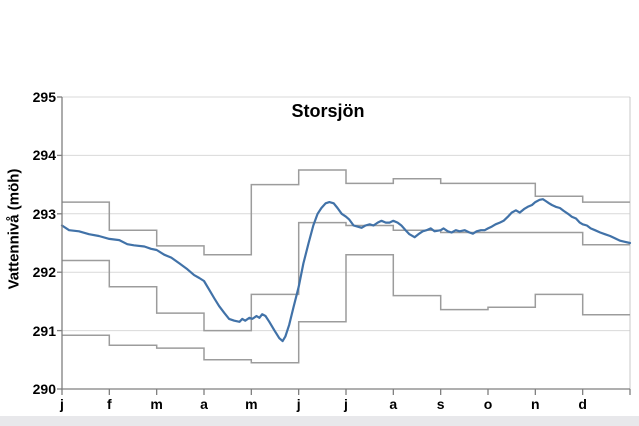 Image resolution: width=639 pixels, height=426 pixels. What do you see at coordinates (62, 404) in the screenshot?
I see `x-month-label-1: j` at bounding box center [62, 404].